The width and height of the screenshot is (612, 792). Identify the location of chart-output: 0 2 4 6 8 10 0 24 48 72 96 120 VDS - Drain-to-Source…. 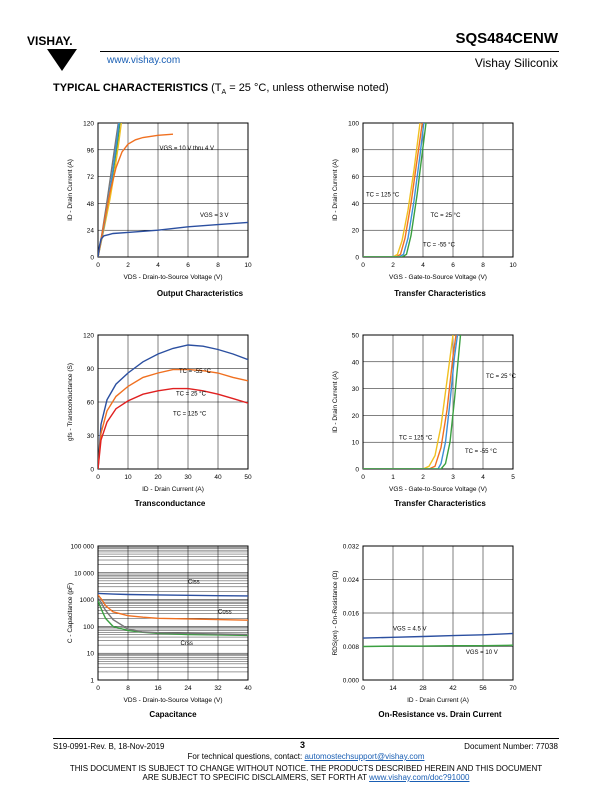
(170, 200).